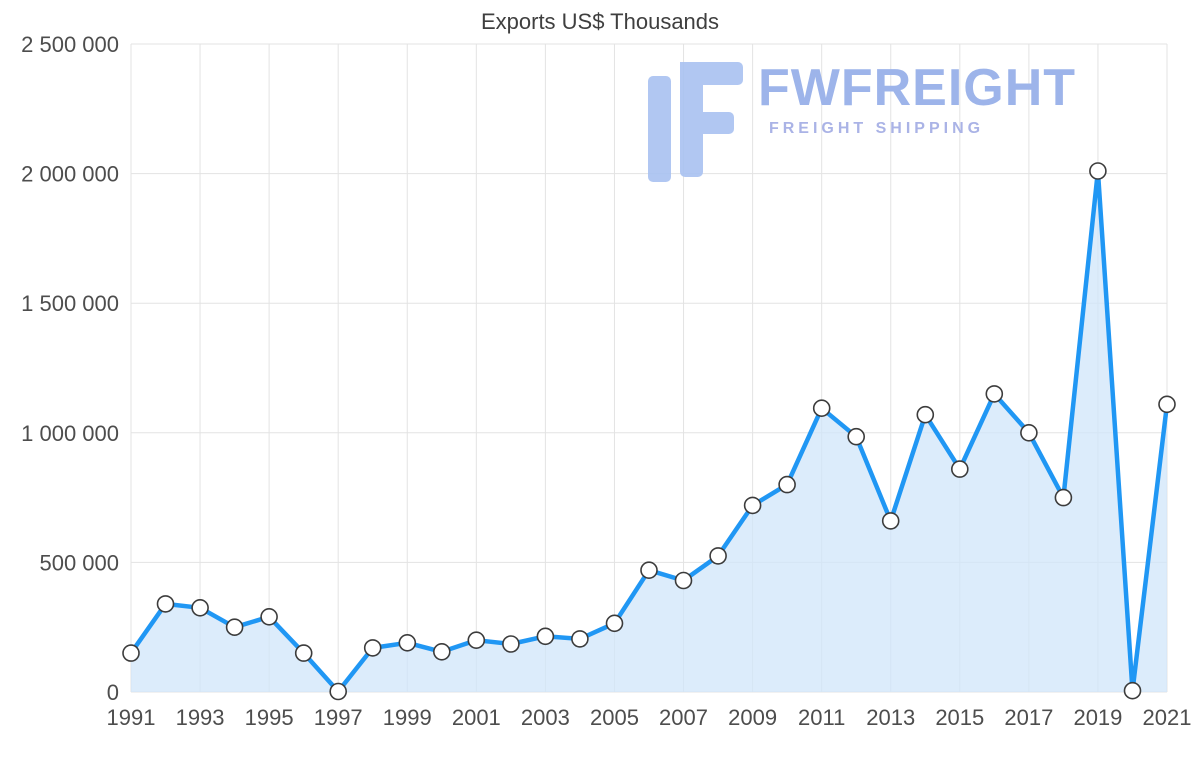 The width and height of the screenshot is (1200, 763). Describe the element at coordinates (476, 717) in the screenshot. I see `svg-text: 2001` at that location.